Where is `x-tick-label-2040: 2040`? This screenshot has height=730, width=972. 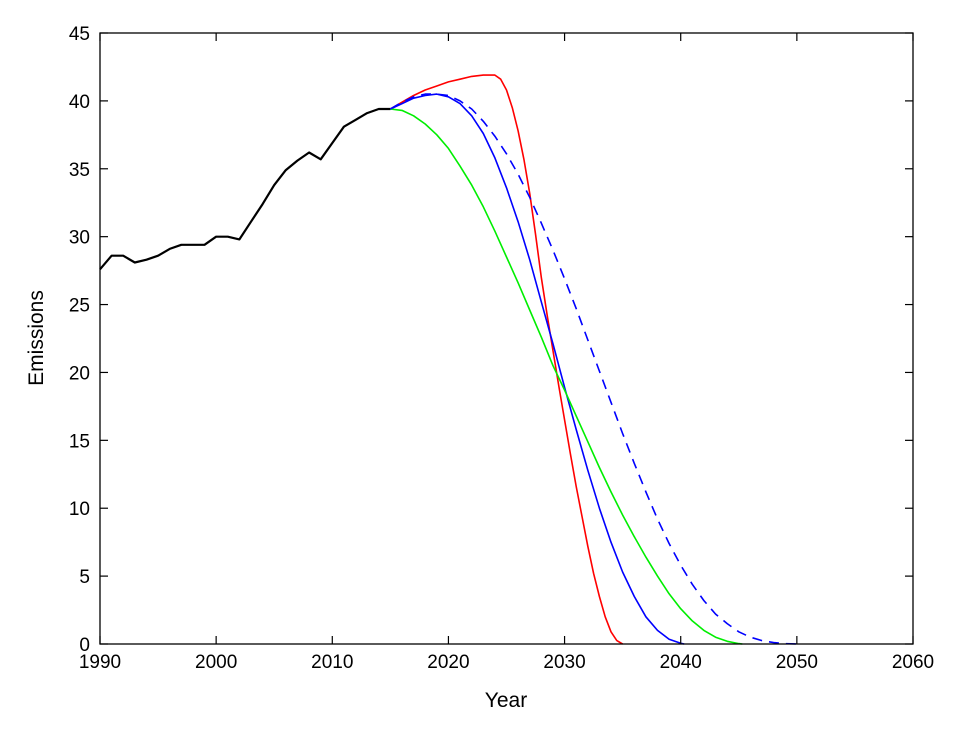 x-tick-label-2040: 2040 is located at coordinates (681, 662).